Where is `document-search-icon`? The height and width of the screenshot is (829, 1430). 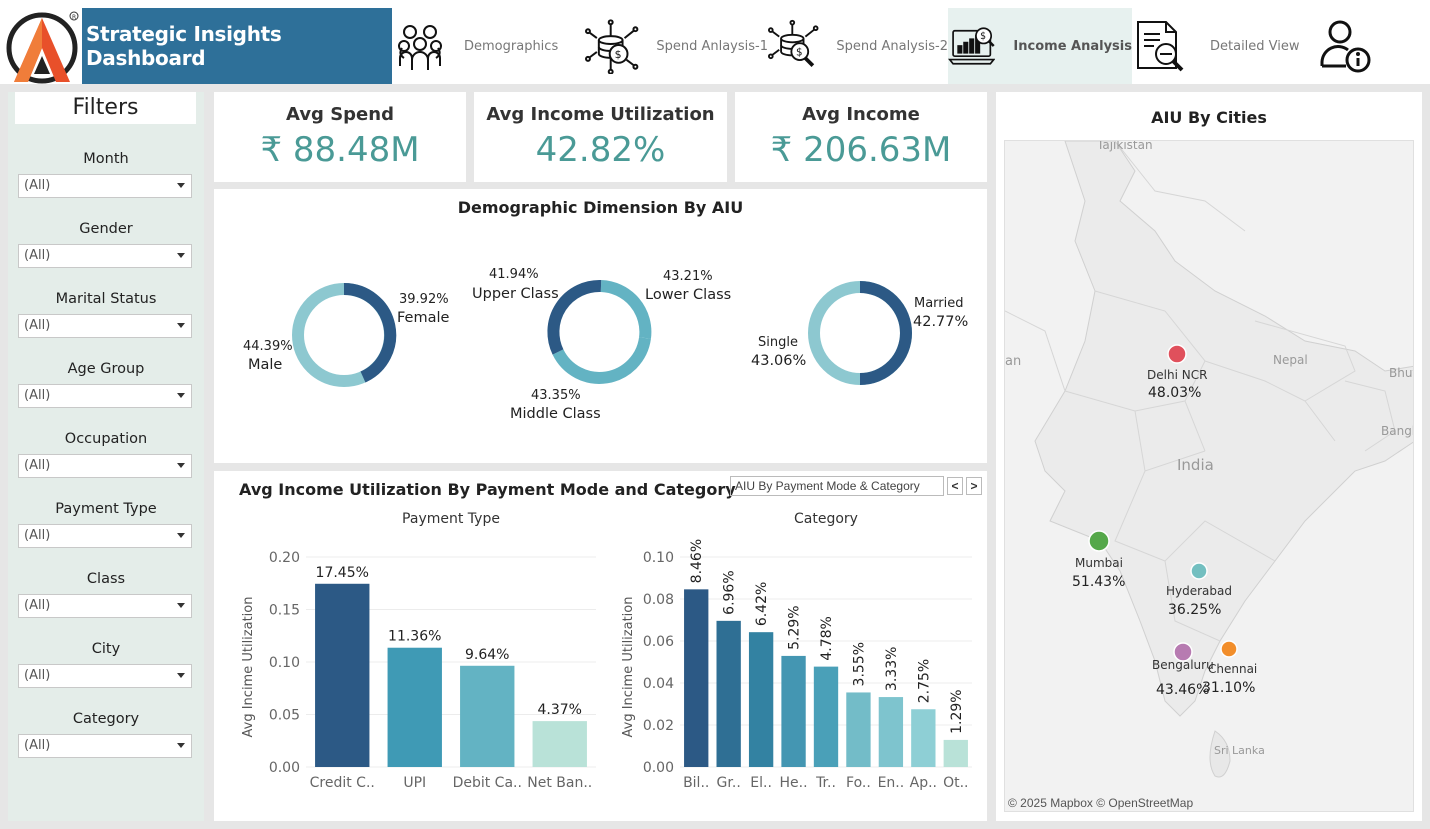
document-search-icon is located at coordinates (1160, 46).